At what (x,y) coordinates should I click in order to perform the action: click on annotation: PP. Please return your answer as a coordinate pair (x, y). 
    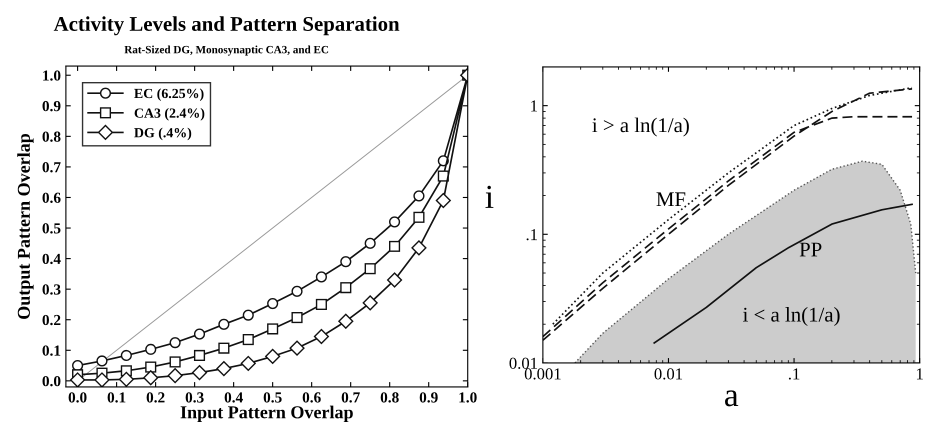
    Looking at the image, I should click on (811, 249).